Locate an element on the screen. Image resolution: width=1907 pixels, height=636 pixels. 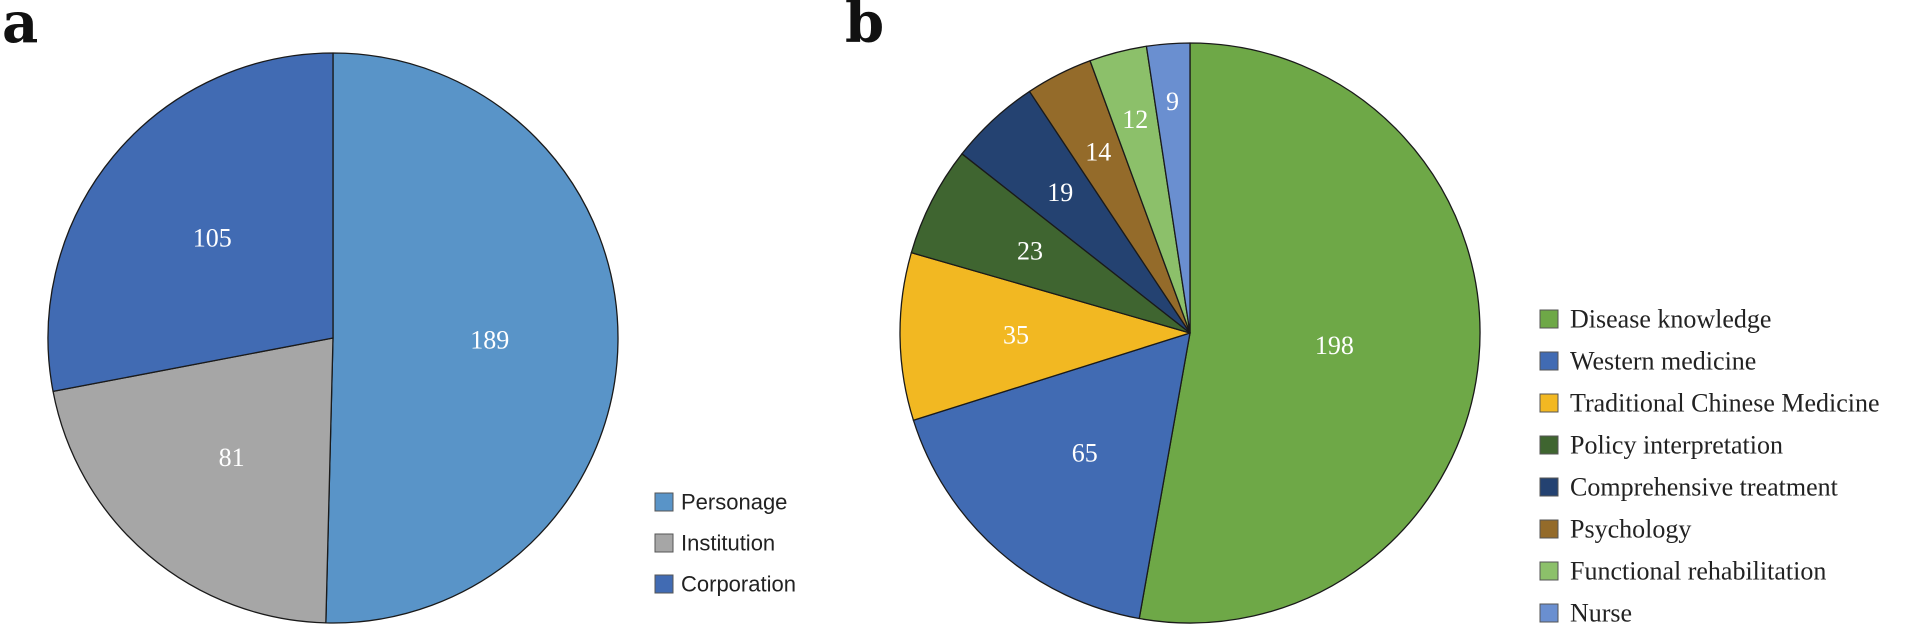
legend-a-label-corporation: Corporation is located at coordinates (738, 584).